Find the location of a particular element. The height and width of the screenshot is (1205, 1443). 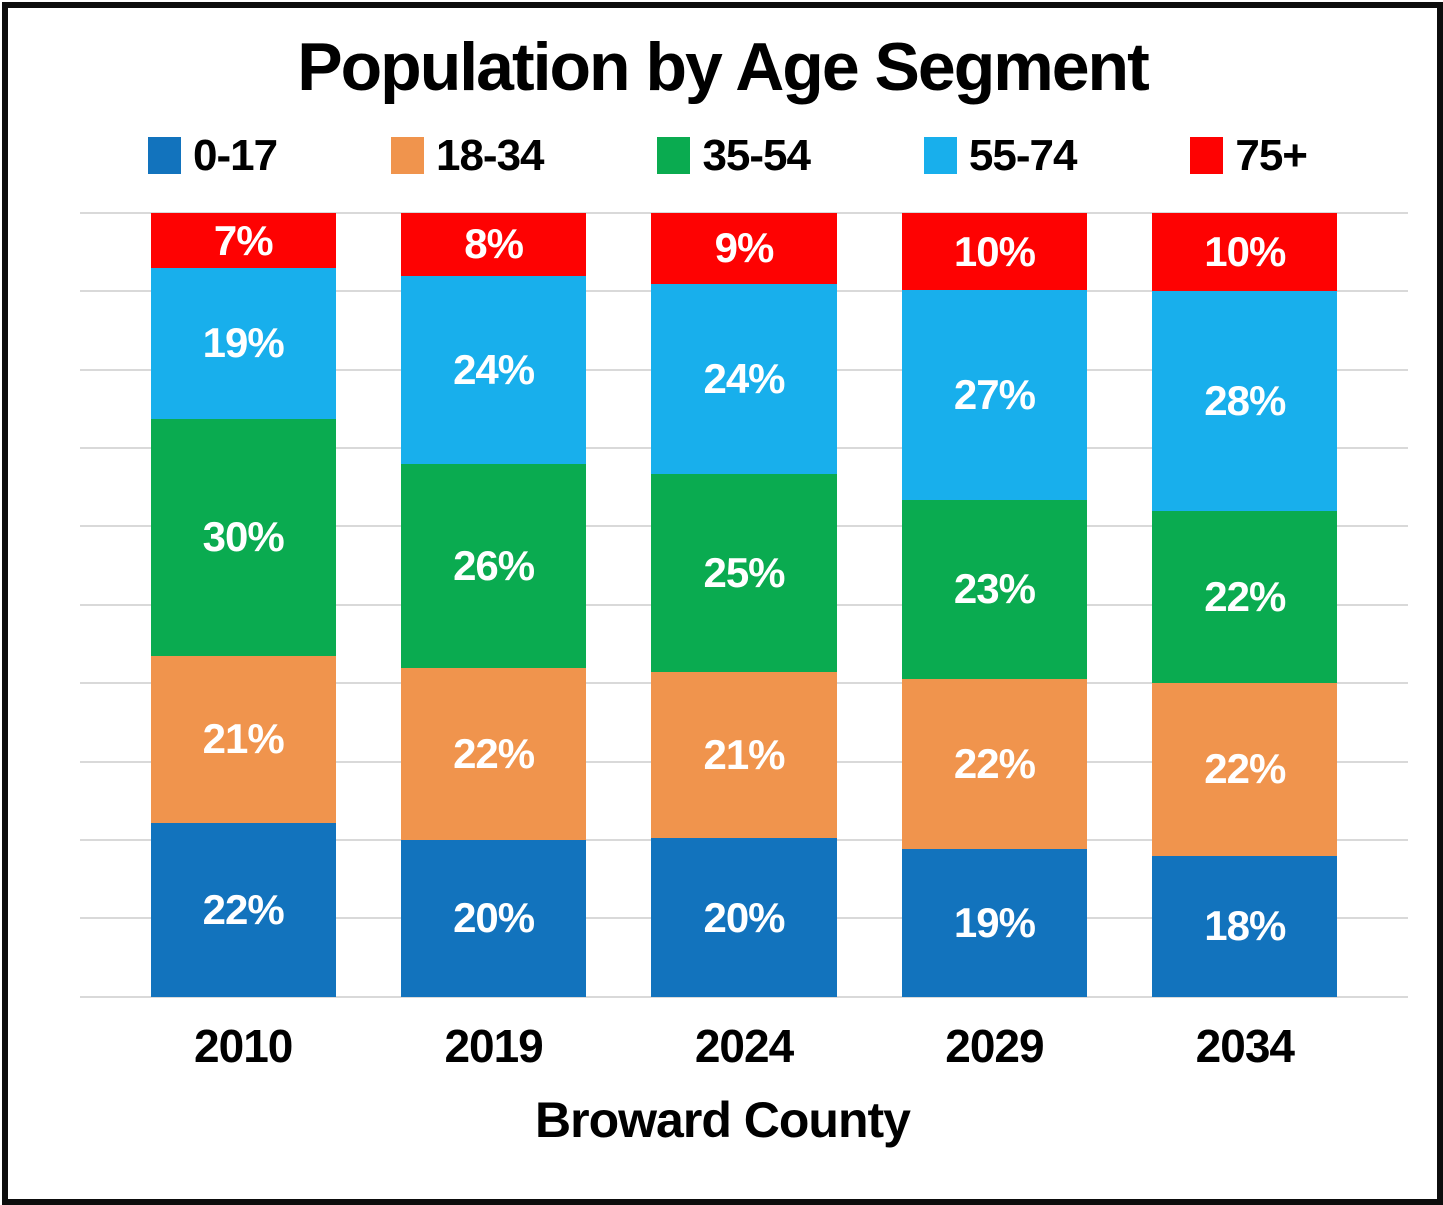

bar-segment-2029-55-74: 27% is located at coordinates (994, 395).